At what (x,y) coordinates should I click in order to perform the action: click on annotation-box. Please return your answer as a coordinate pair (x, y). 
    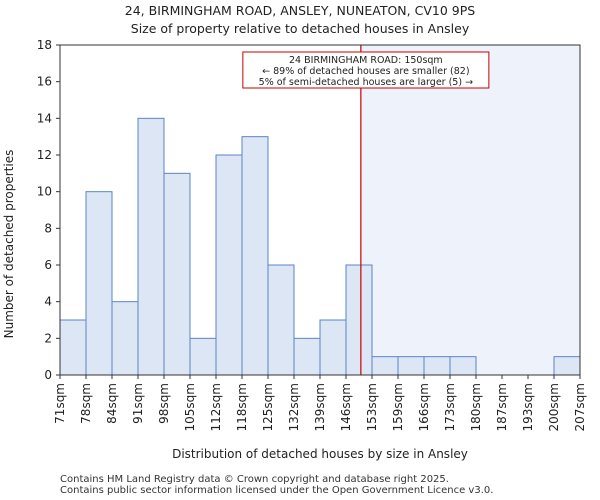
    Looking at the image, I should click on (366, 70).